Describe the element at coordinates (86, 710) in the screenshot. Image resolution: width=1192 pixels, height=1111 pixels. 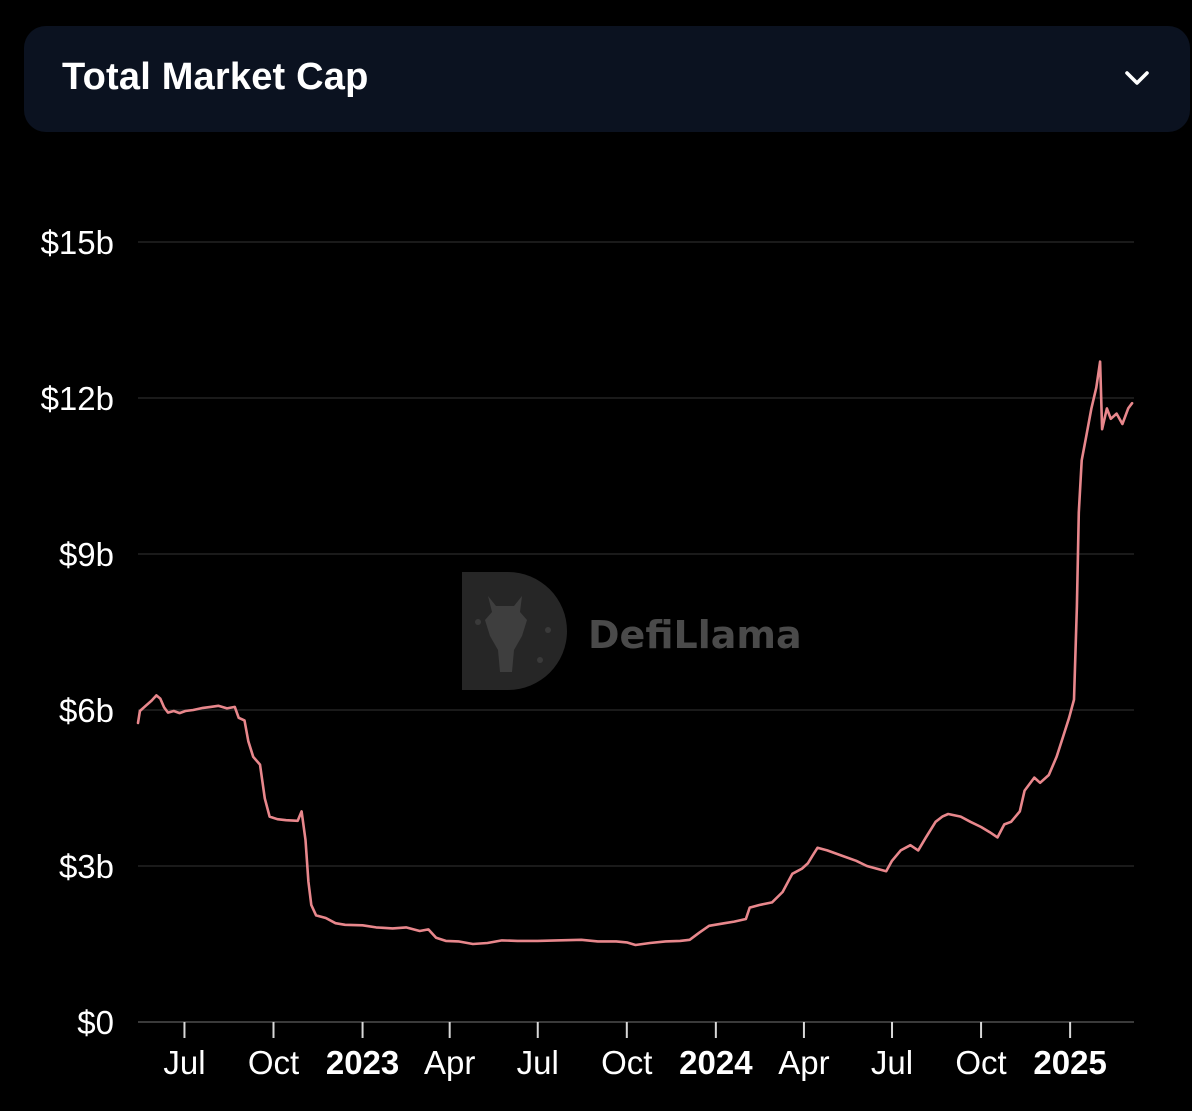
I see `y-tick-label: $6b` at that location.